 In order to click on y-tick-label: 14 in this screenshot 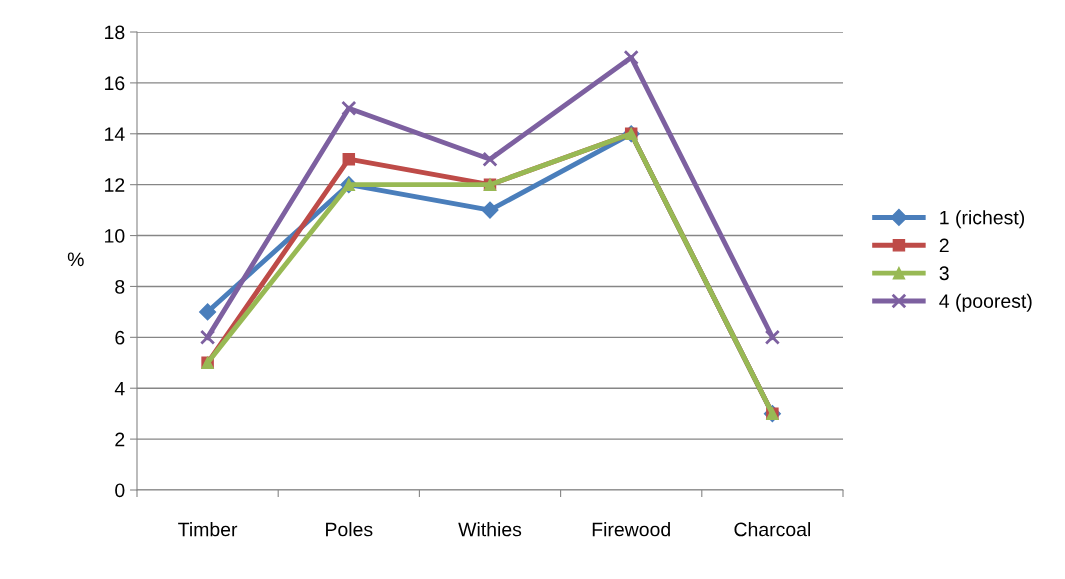, I will do `click(115, 134)`.